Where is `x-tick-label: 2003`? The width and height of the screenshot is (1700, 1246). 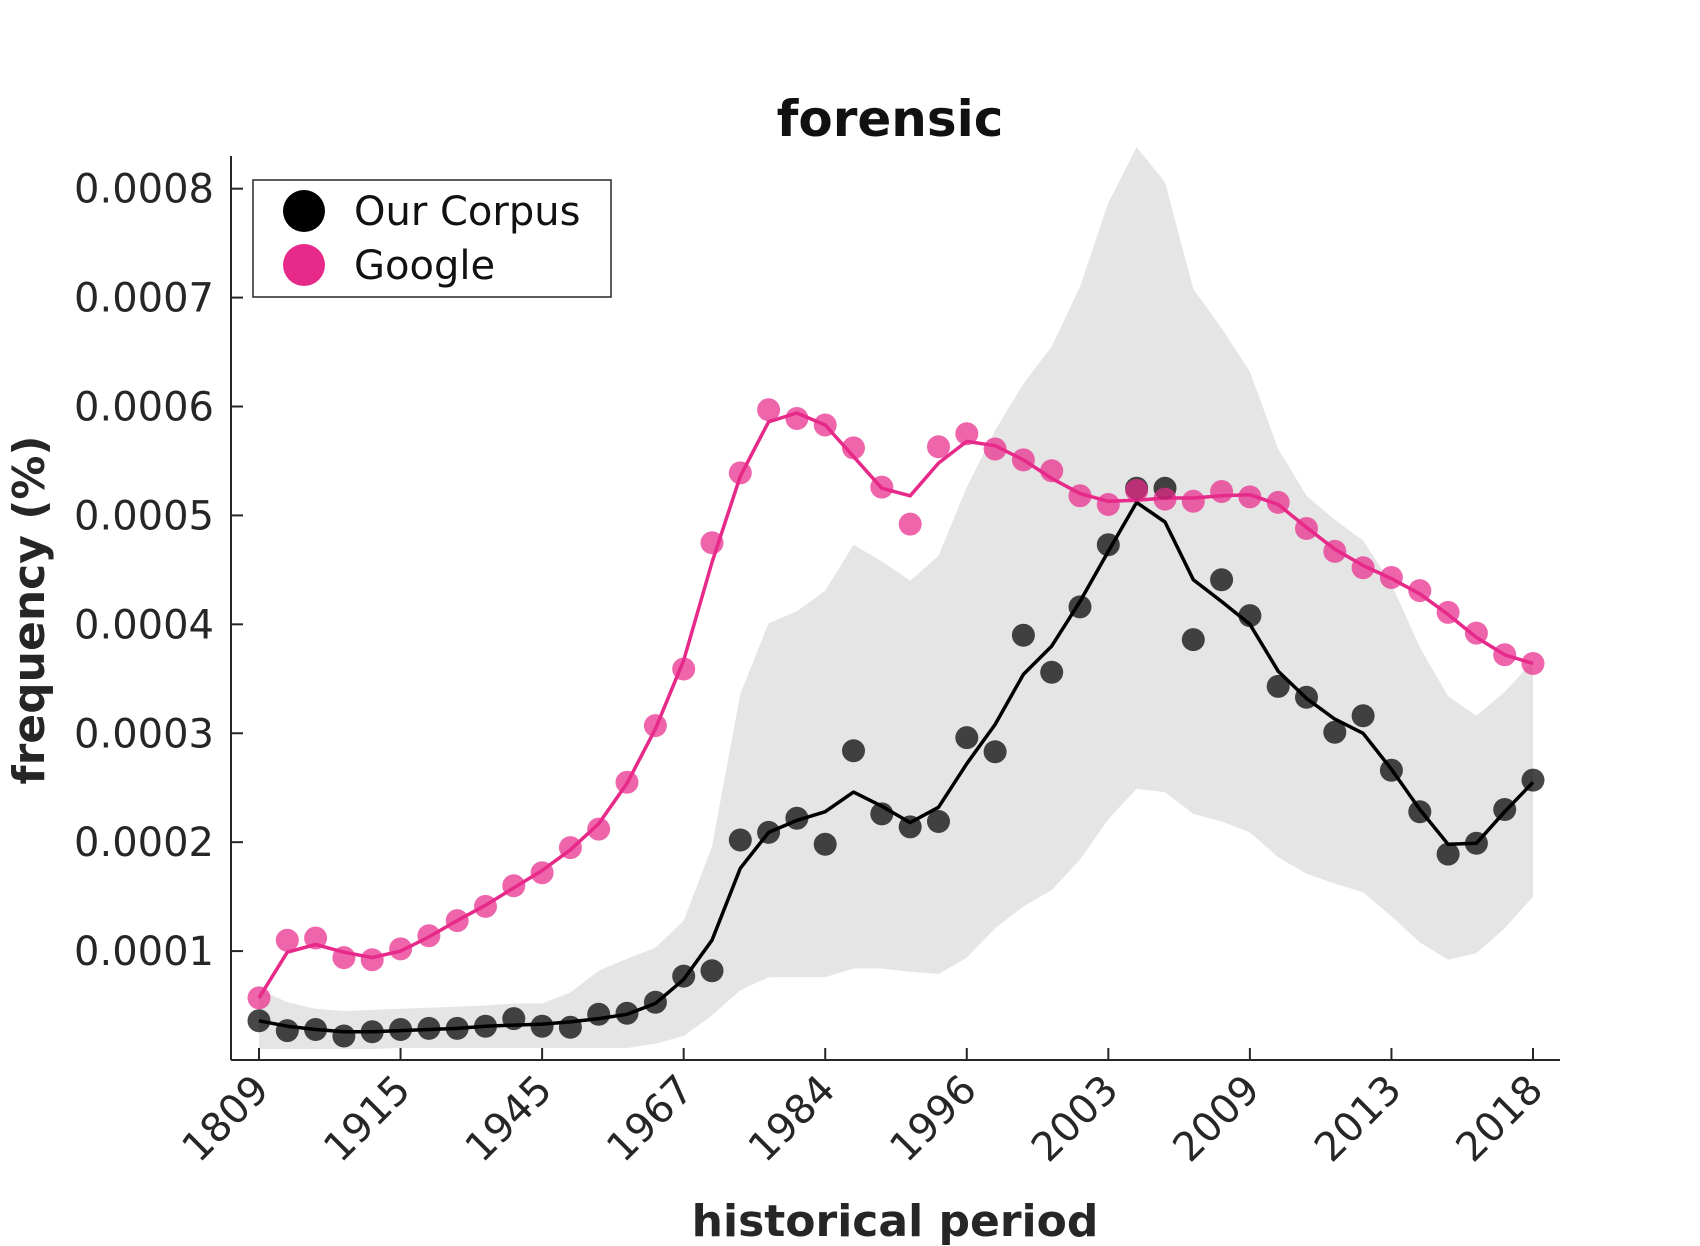 x-tick-label: 2003 is located at coordinates (1075, 1119).